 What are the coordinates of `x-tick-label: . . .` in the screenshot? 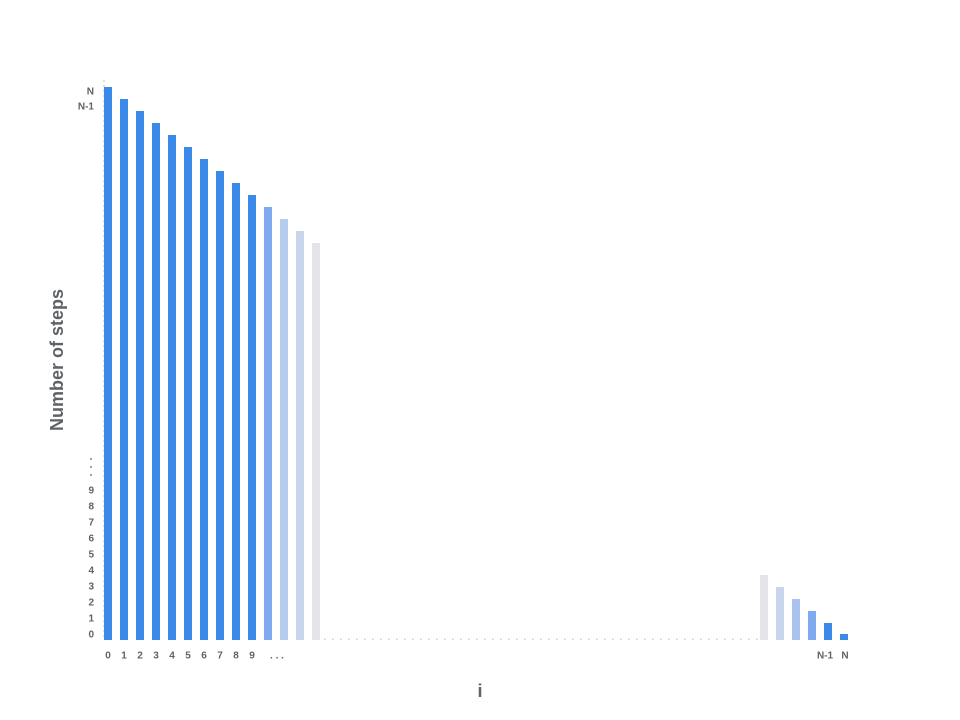 It's located at (277, 656).